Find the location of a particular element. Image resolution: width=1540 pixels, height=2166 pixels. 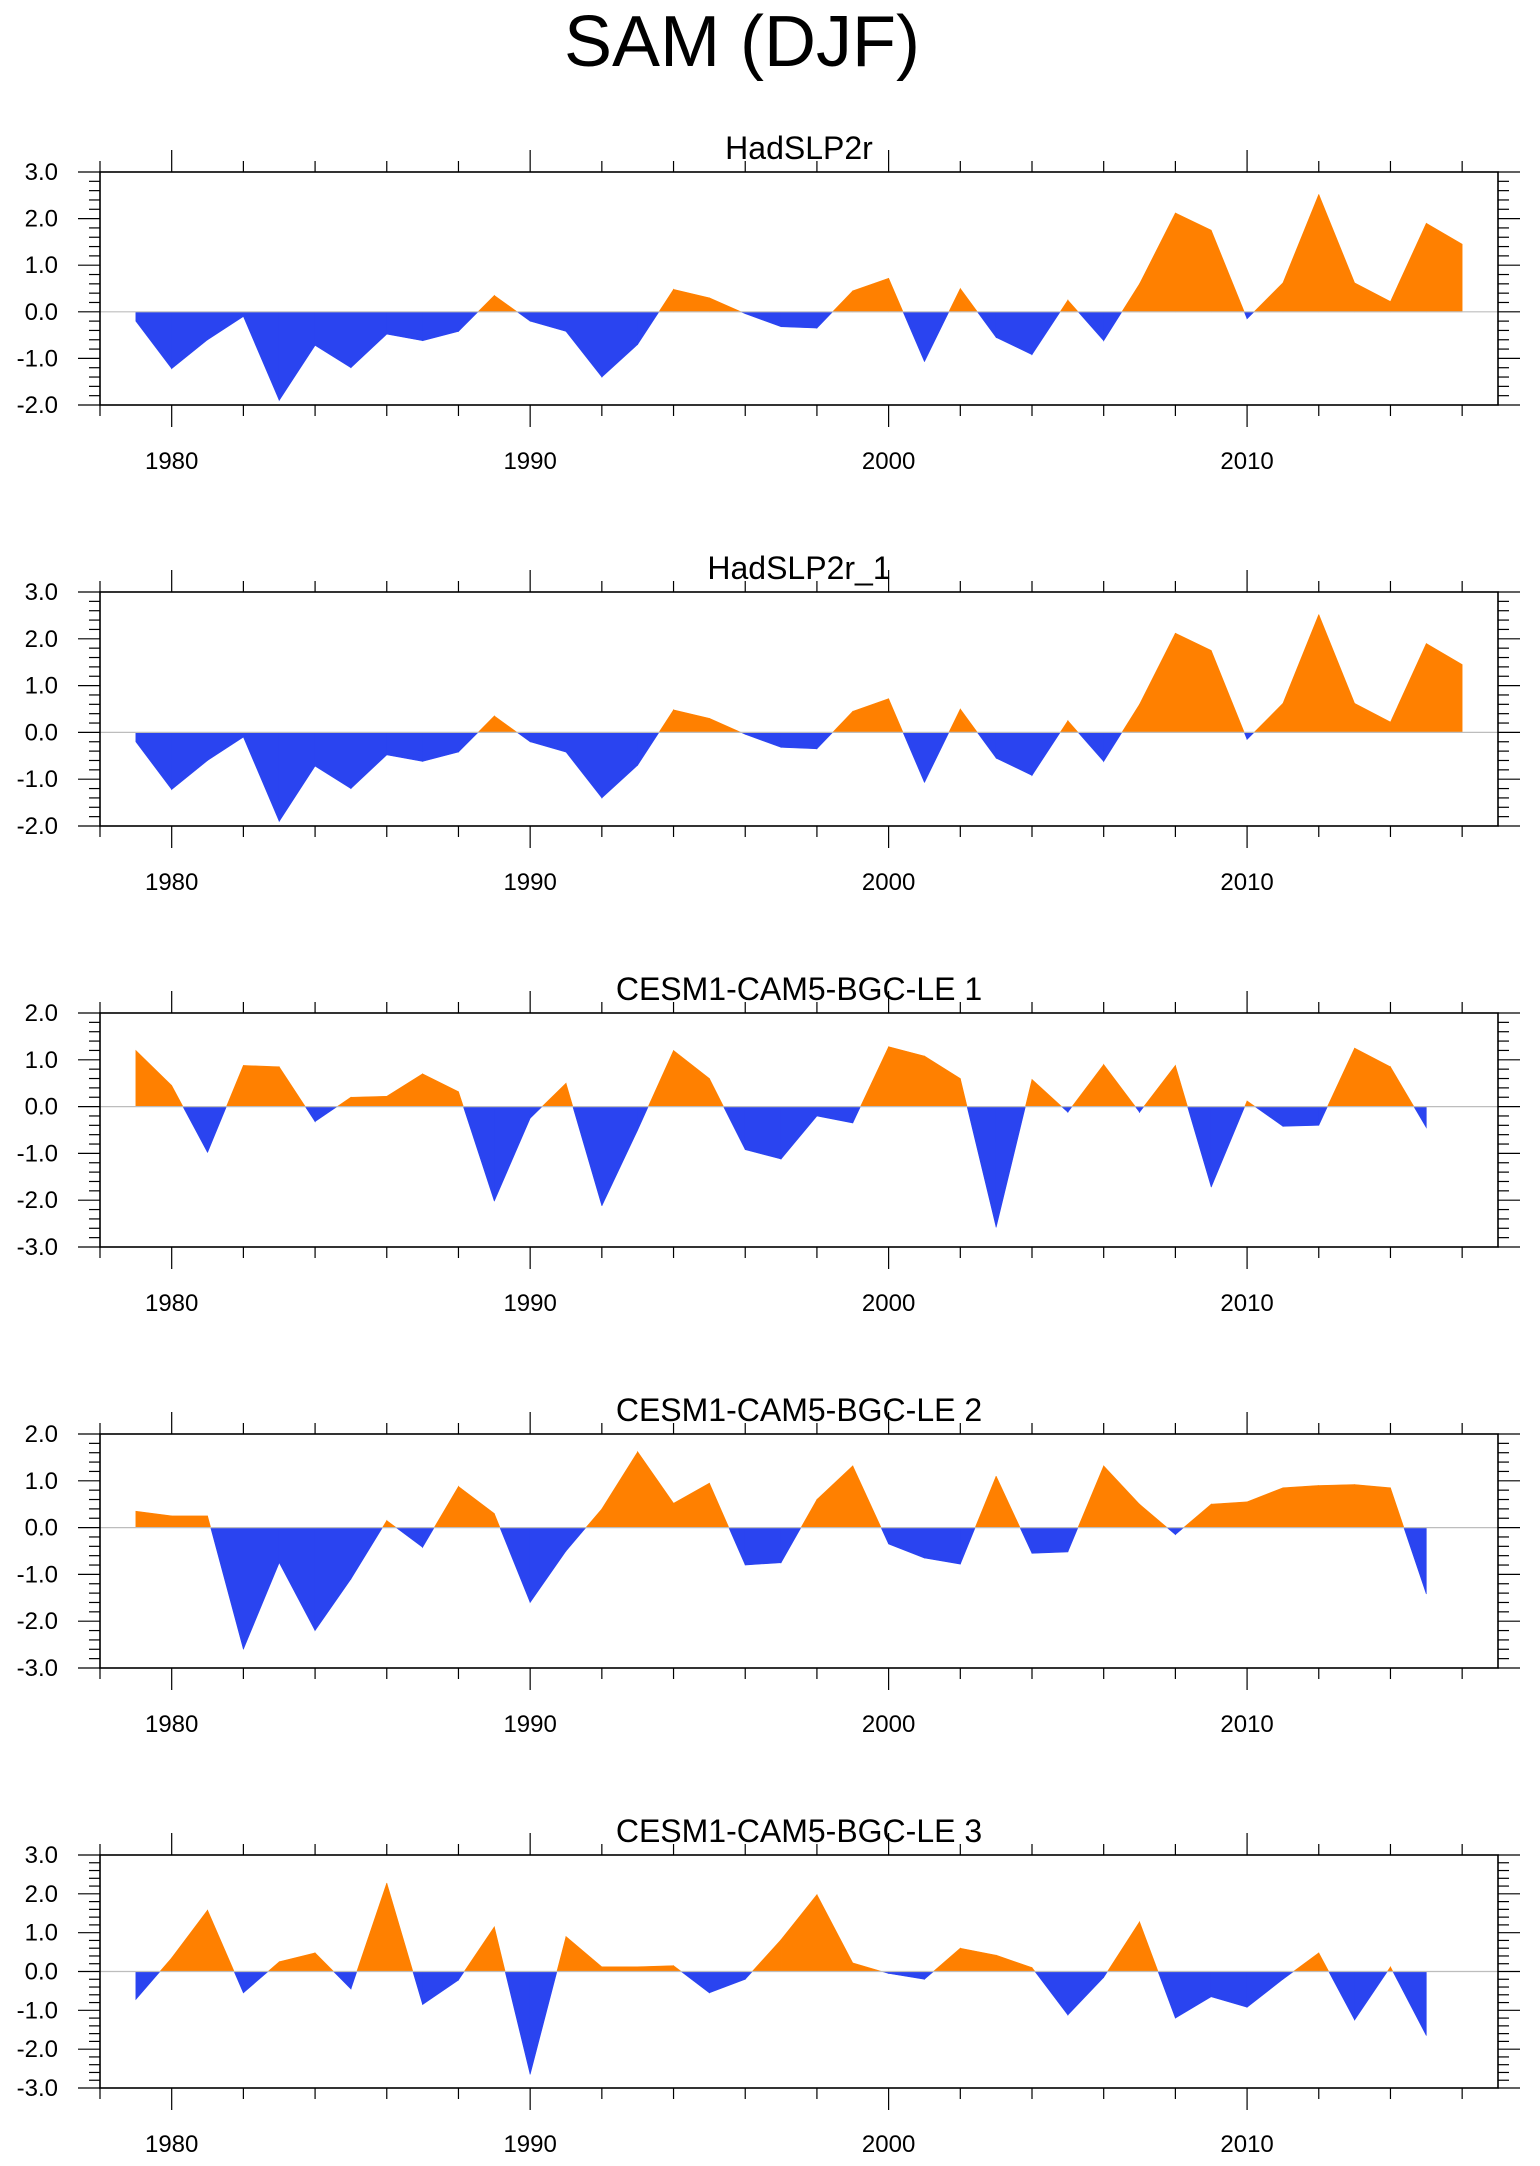

y-tick-label: -1.0 is located at coordinates (37, 358).